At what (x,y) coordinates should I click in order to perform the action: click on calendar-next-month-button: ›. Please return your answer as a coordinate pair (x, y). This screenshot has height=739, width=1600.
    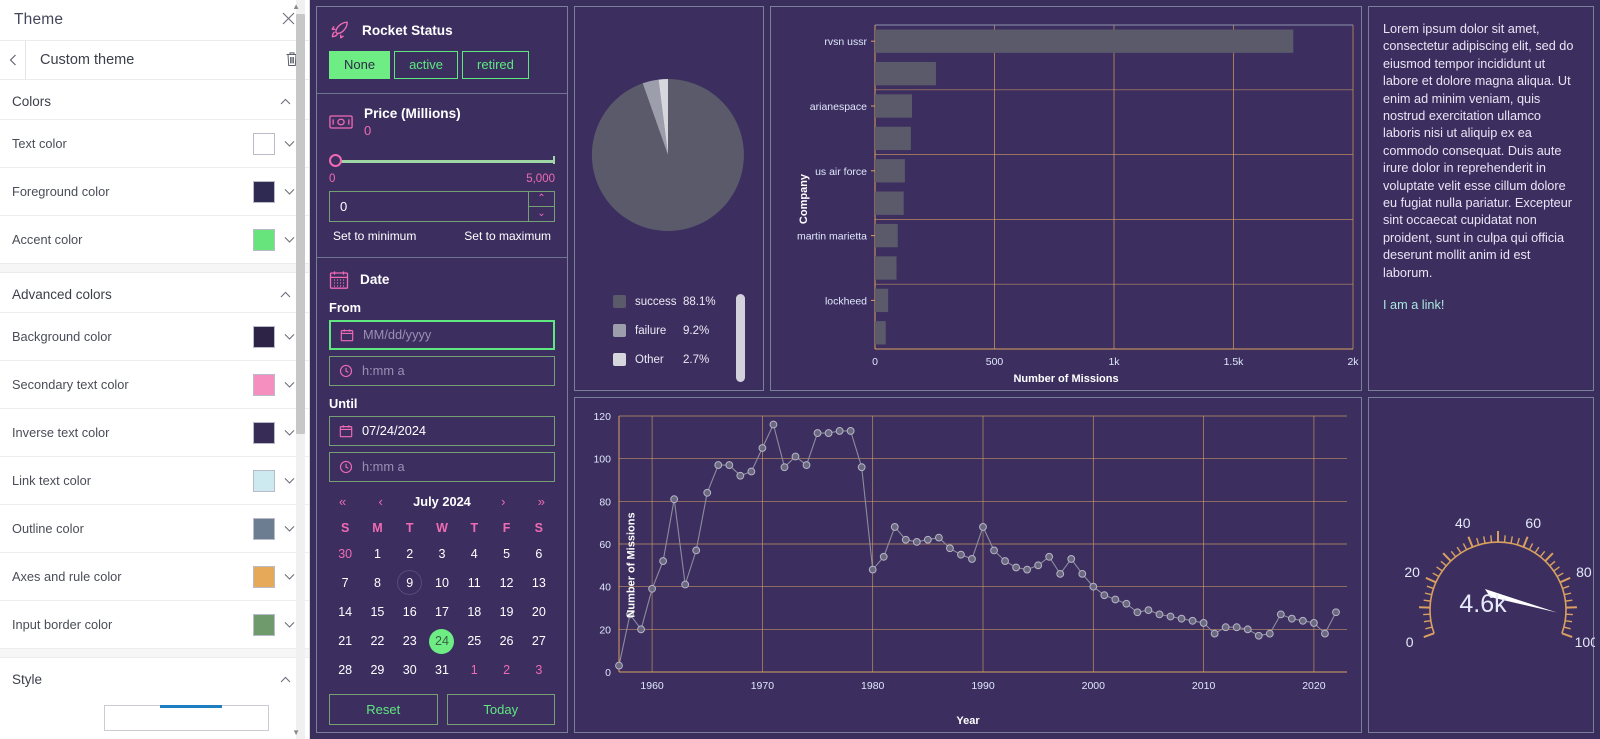
    Looking at the image, I should click on (503, 501).